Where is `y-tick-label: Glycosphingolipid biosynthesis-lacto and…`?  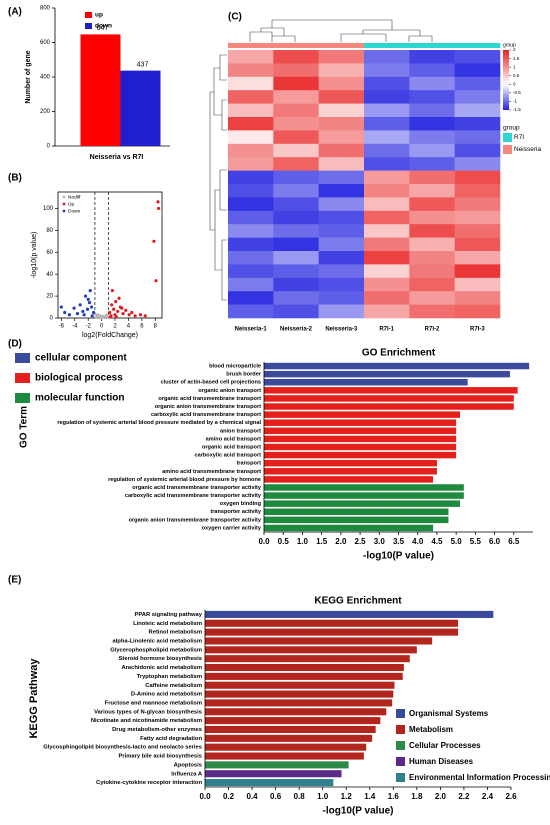 y-tick-label: Glycosphingolipid biosynthesis-lacto and… is located at coordinates (122, 748).